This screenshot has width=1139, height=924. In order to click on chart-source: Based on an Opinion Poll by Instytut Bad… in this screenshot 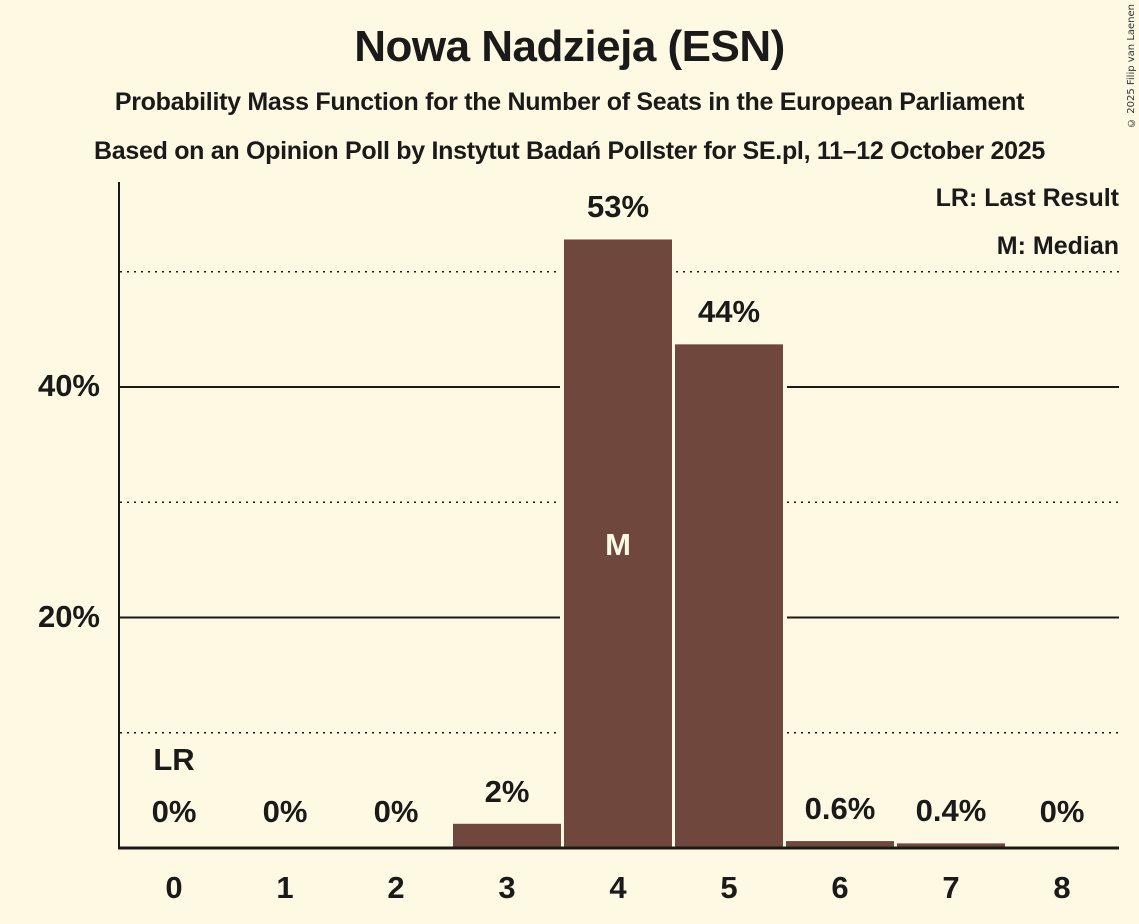, I will do `click(569, 151)`.